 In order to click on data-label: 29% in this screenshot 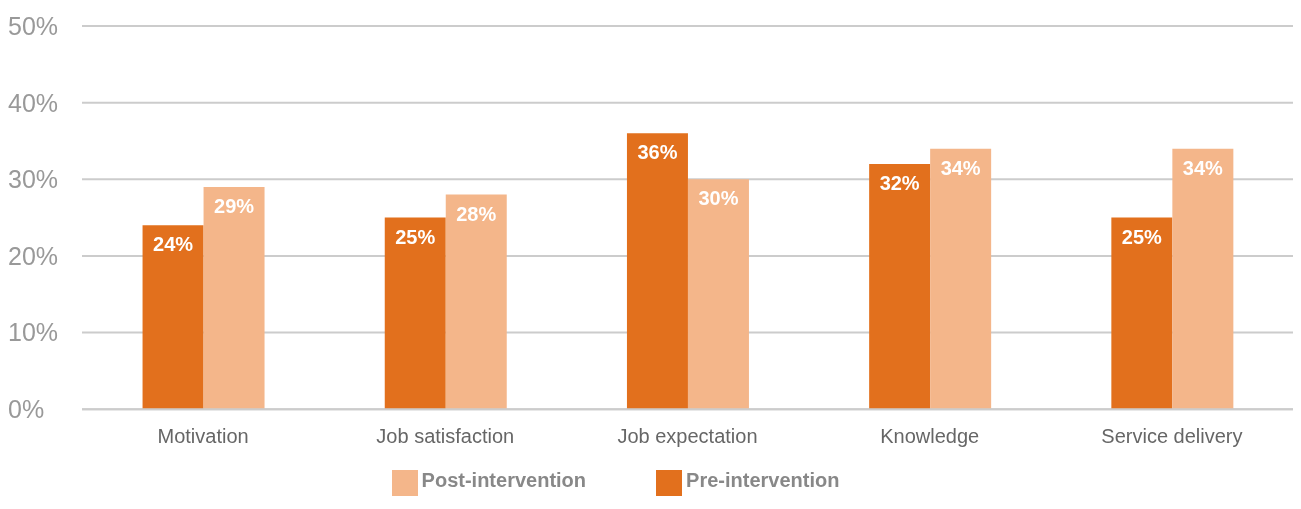, I will do `click(234, 205)`.